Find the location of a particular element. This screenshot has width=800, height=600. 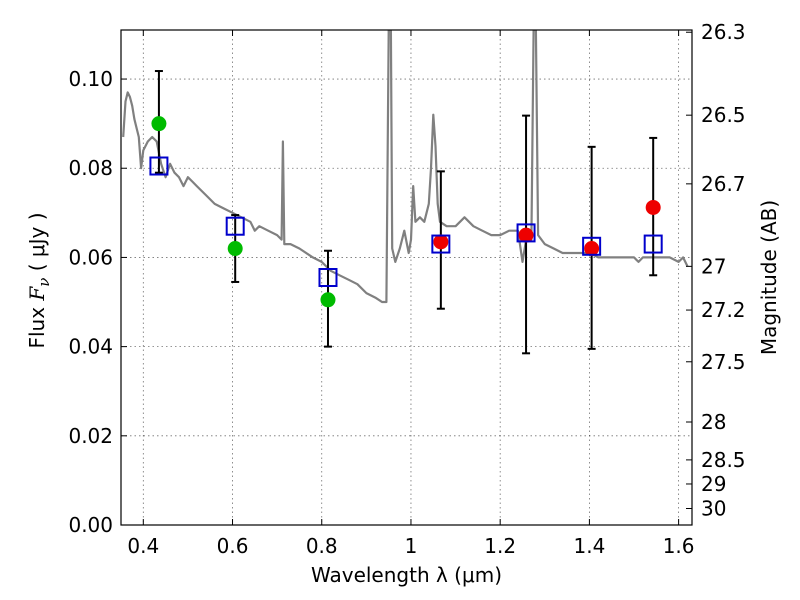

y-axis-label-symbol: F is located at coordinates (37, 294).